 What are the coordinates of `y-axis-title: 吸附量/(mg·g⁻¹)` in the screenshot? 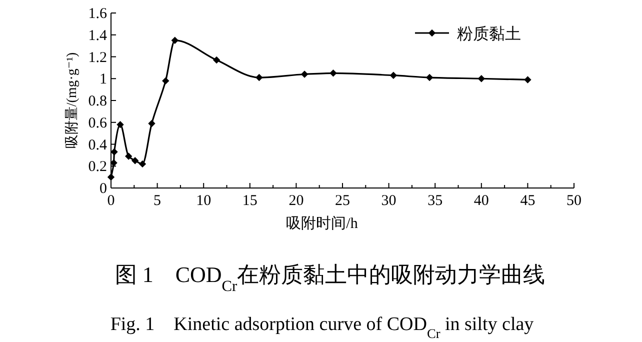 It's located at (72, 100).